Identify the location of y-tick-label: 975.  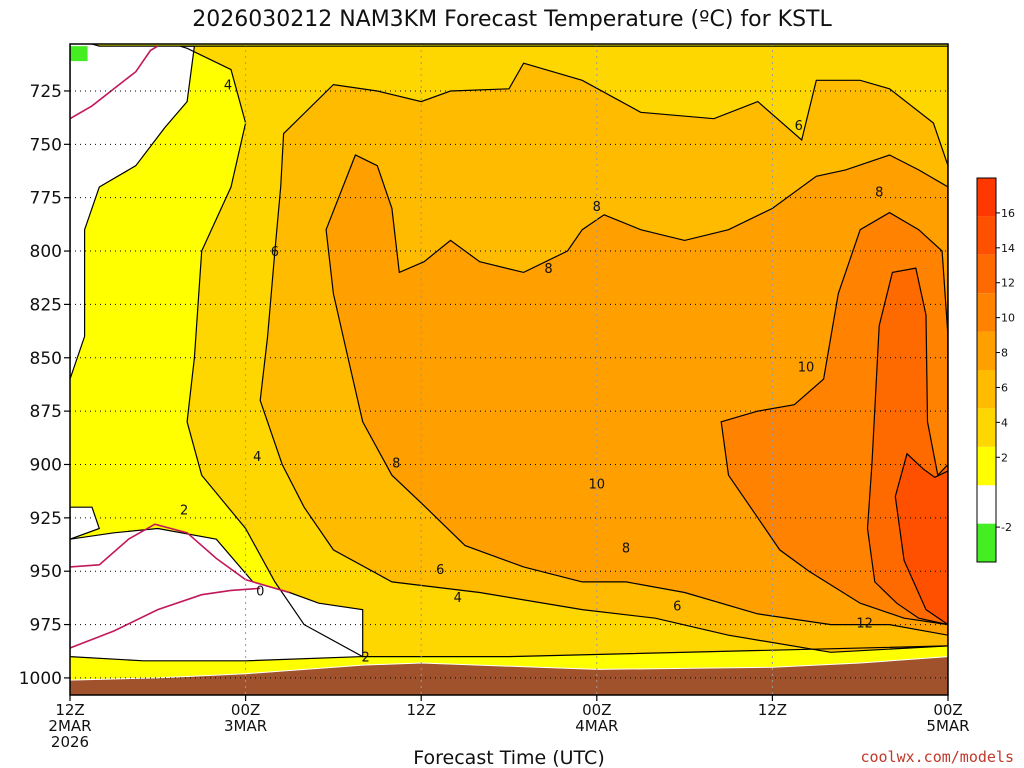
(46, 626).